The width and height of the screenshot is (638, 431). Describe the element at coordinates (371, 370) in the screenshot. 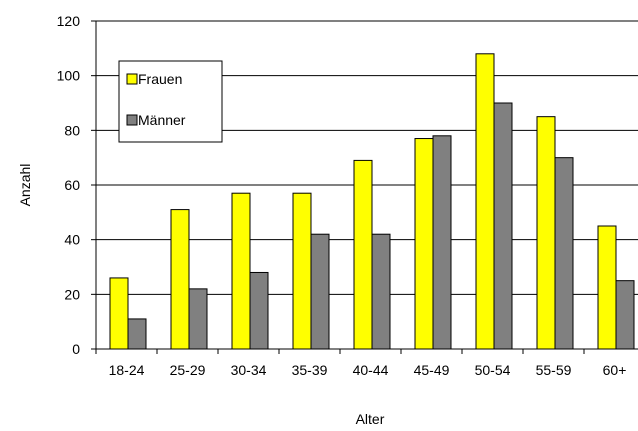

I see `x-tick-label: 40-44` at that location.